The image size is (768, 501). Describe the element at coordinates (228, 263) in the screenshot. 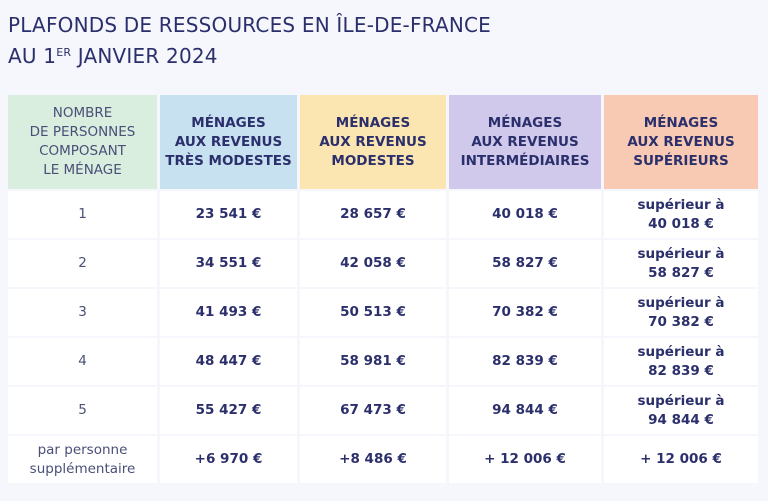

I see `table-cell: 34 551 €` at that location.